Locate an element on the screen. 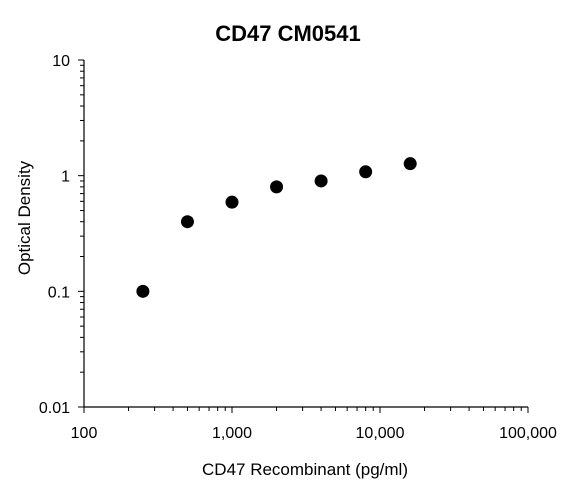  x-axis-title: CD47 Recombinant (pg/ml) is located at coordinates (305, 469).